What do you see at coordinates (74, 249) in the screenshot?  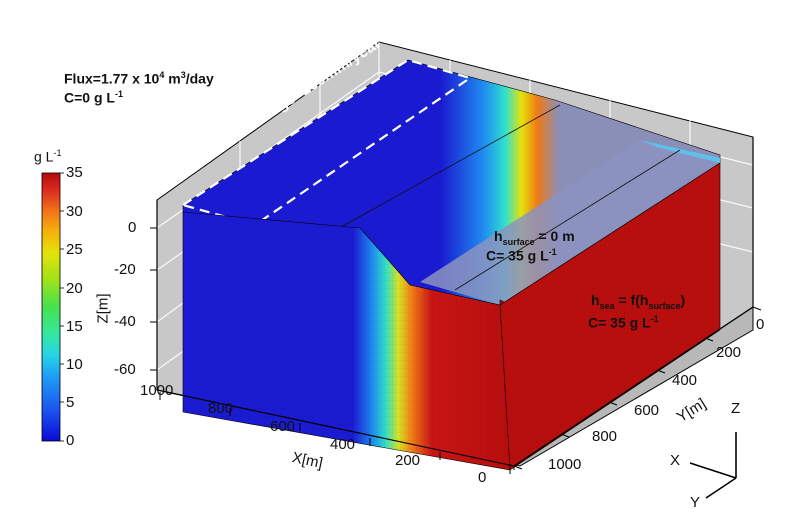 I see `colorbar-tick-25: 25` at bounding box center [74, 249].